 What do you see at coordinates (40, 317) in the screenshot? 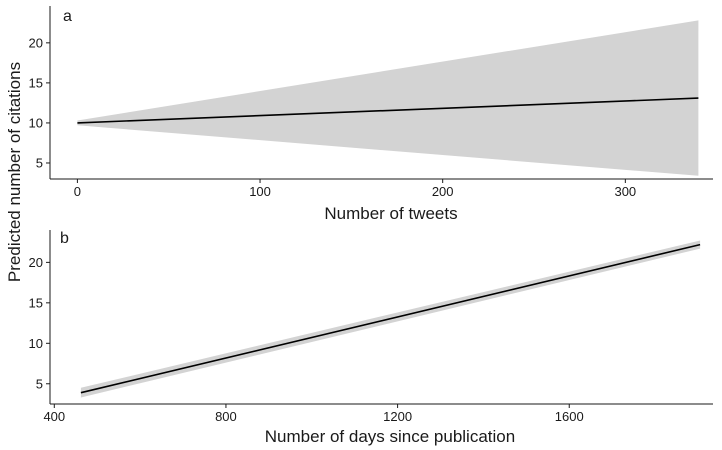
I see `panel-b-y-axis: 5 10 15 20` at bounding box center [40, 317].